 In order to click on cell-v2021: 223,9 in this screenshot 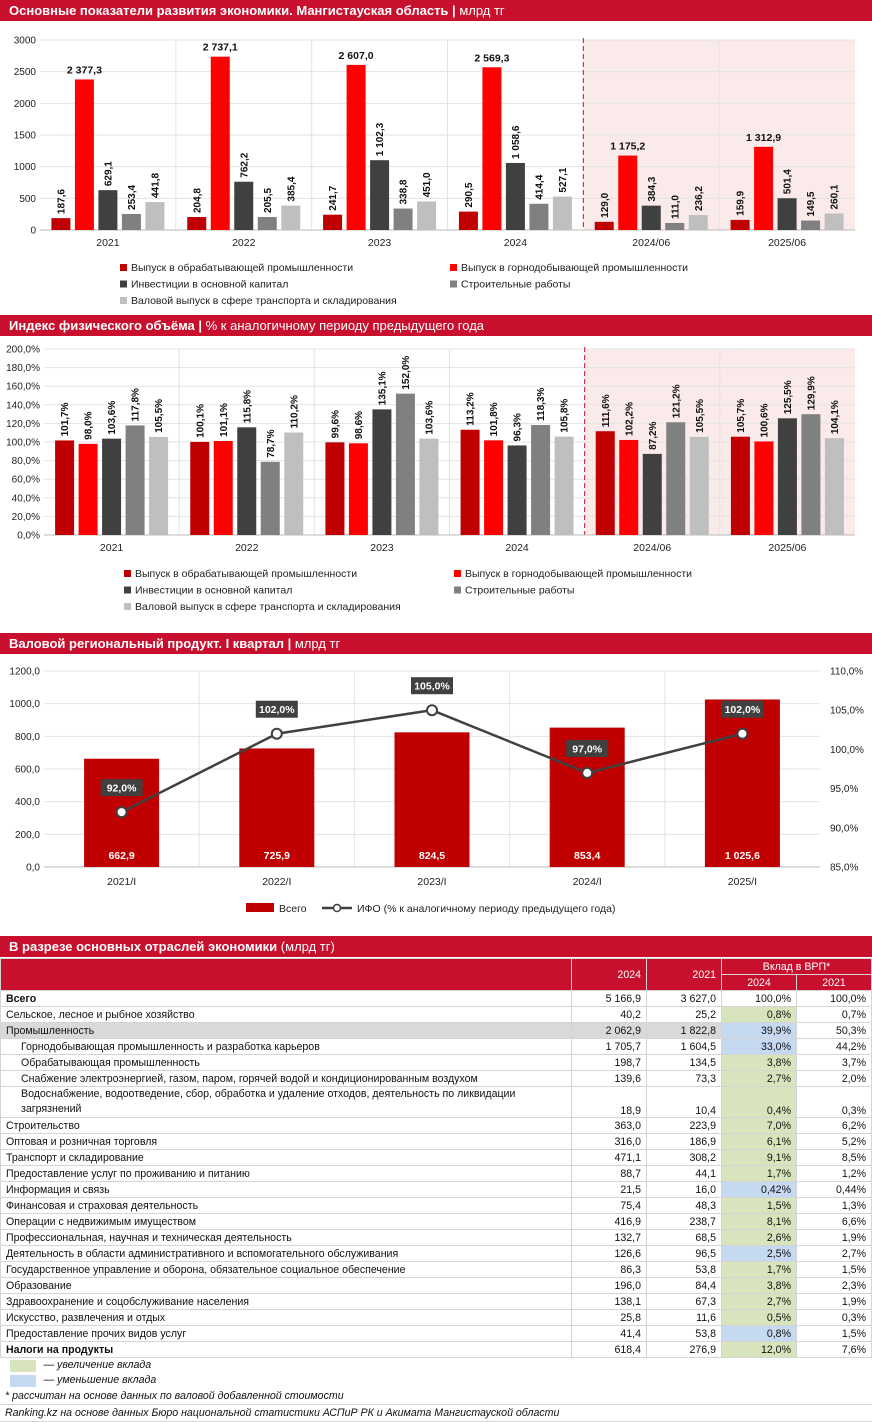, I will do `click(684, 1125)`.